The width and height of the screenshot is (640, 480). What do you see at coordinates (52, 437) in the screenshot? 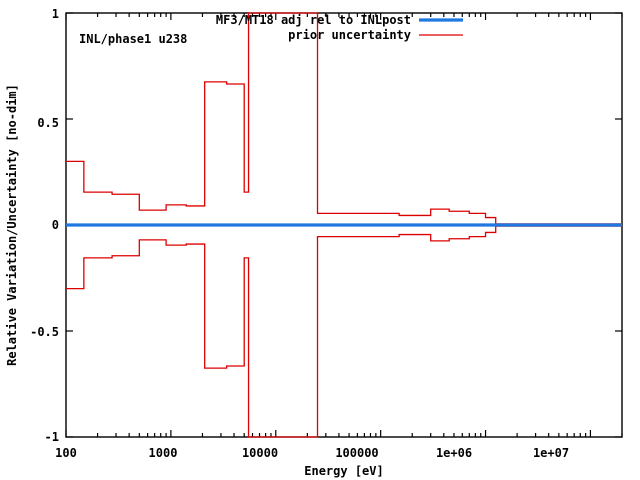
I see `ytick-label-m1: -1` at bounding box center [52, 437].